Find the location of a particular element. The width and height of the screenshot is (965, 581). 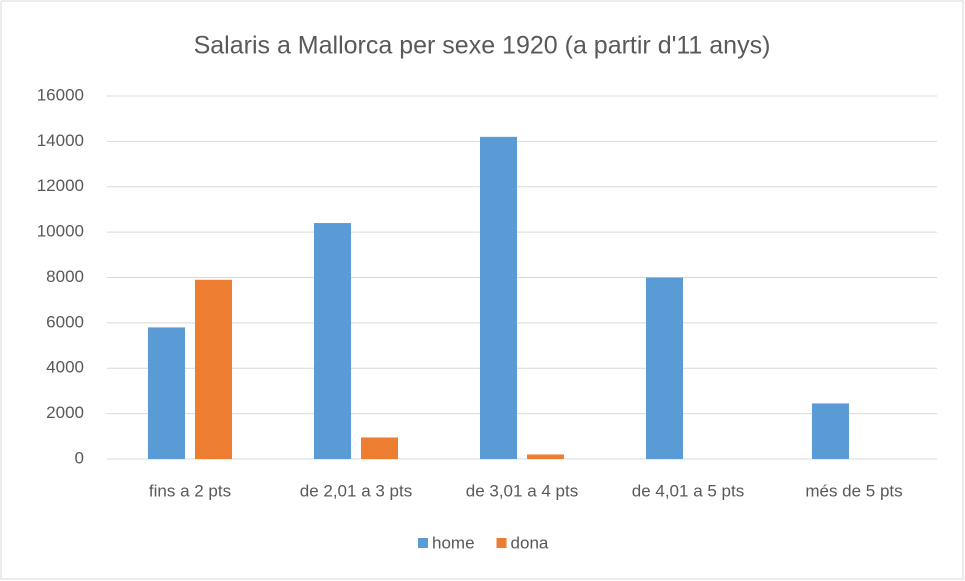

x-tick-label: fins a 2 pts is located at coordinates (190, 490).